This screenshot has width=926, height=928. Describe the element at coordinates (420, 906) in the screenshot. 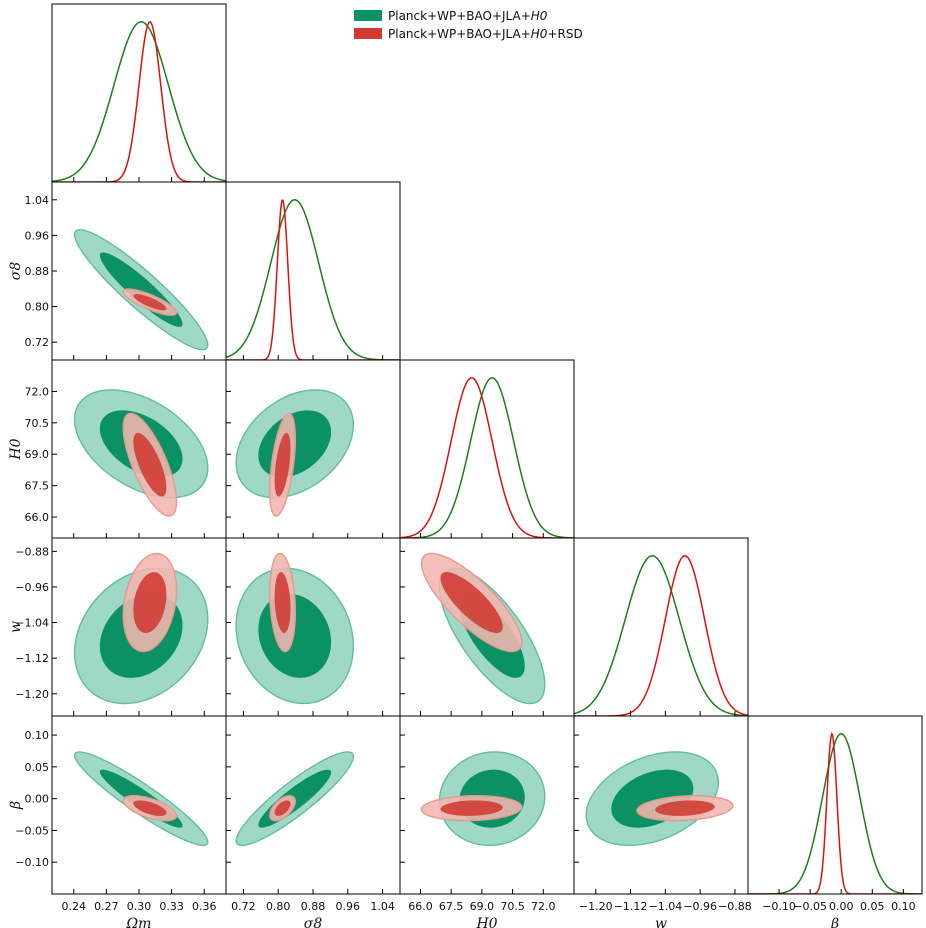

I see `x-tick-label: 66.0` at that location.